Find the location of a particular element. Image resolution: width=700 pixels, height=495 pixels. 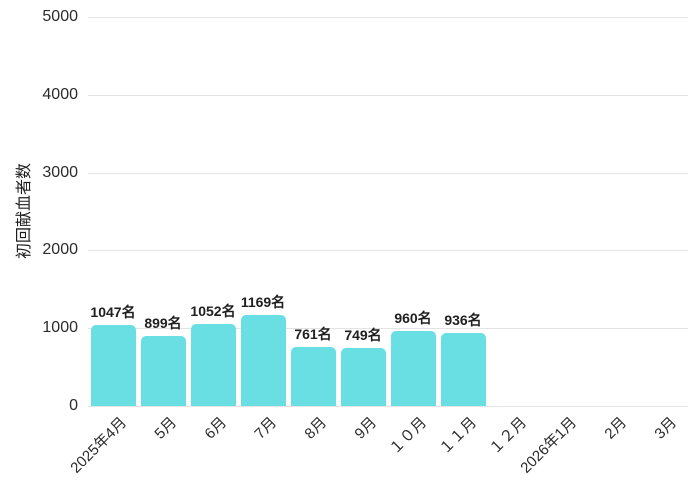

bar-value-label-3: 1169名 is located at coordinates (263, 302).